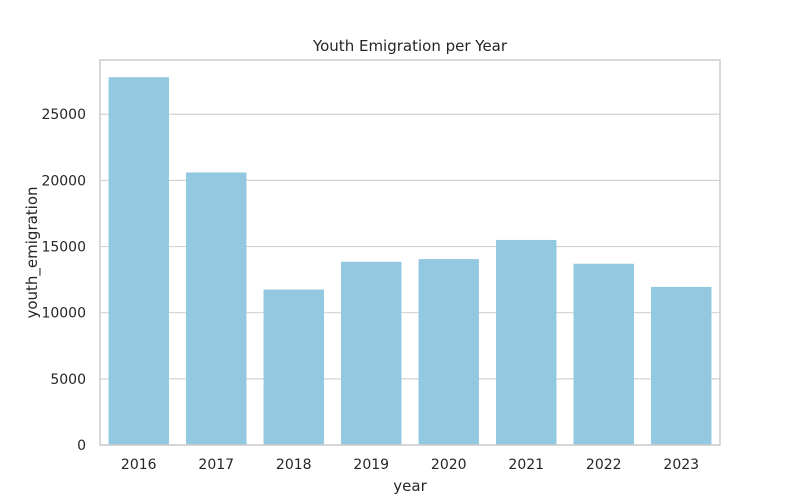  What do you see at coordinates (216, 465) in the screenshot?
I see `x-tick-label: 2017` at bounding box center [216, 465].